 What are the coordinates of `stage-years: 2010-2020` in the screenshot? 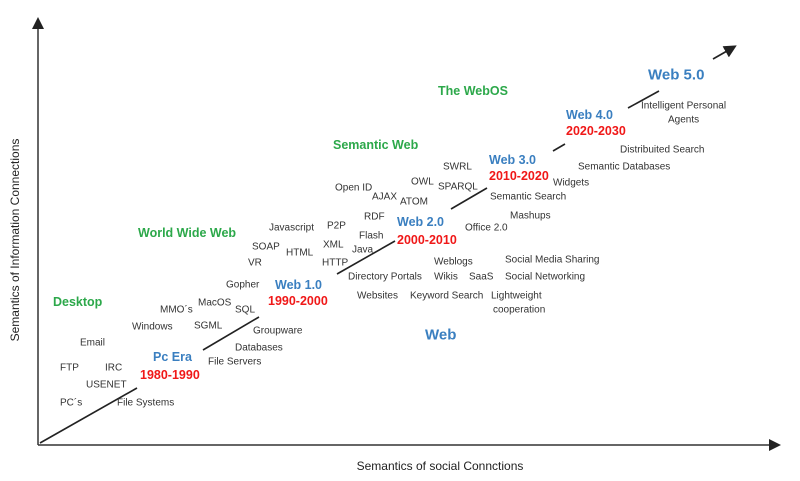 It's located at (519, 176).